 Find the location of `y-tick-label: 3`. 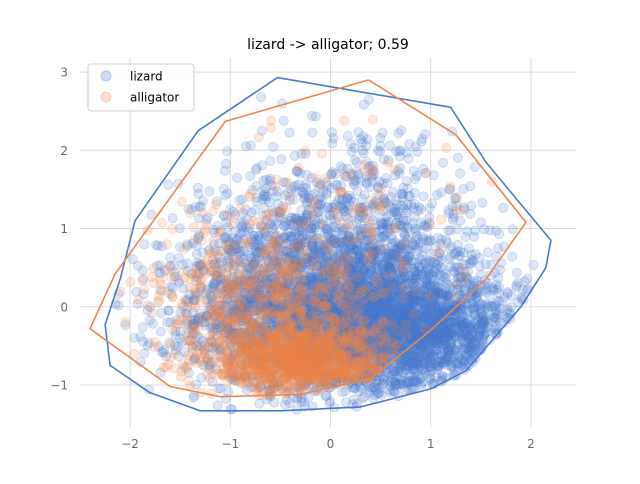

y-tick-label: 3 is located at coordinates (64, 73).